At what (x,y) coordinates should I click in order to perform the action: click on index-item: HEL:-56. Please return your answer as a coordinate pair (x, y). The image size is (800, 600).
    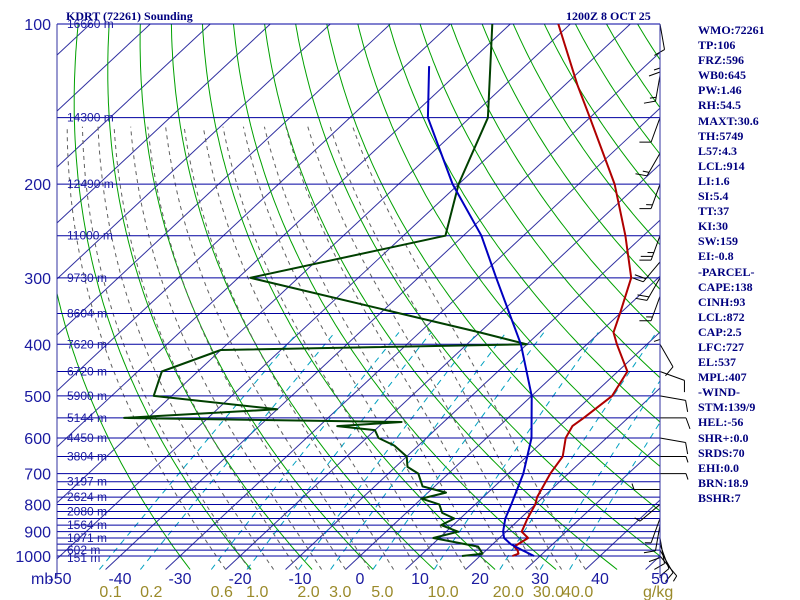
    Looking at the image, I should click on (721, 422).